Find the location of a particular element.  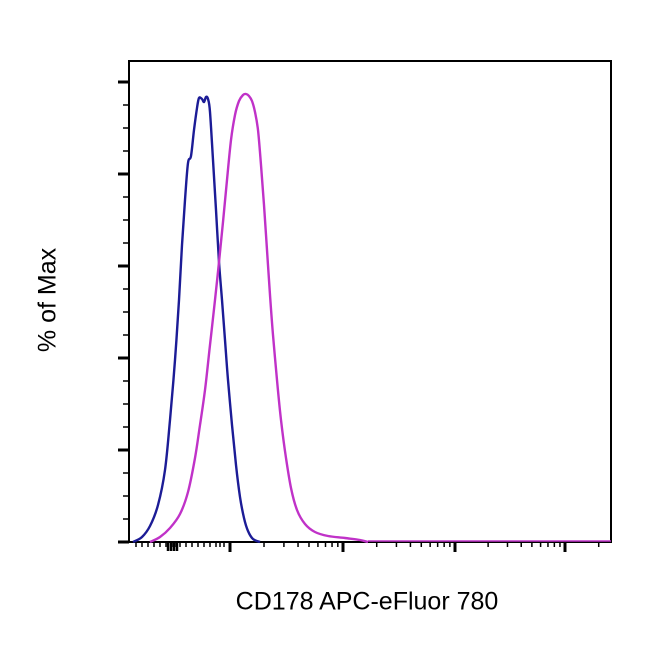

isotype-control-histogram-line is located at coordinates (196, 319).